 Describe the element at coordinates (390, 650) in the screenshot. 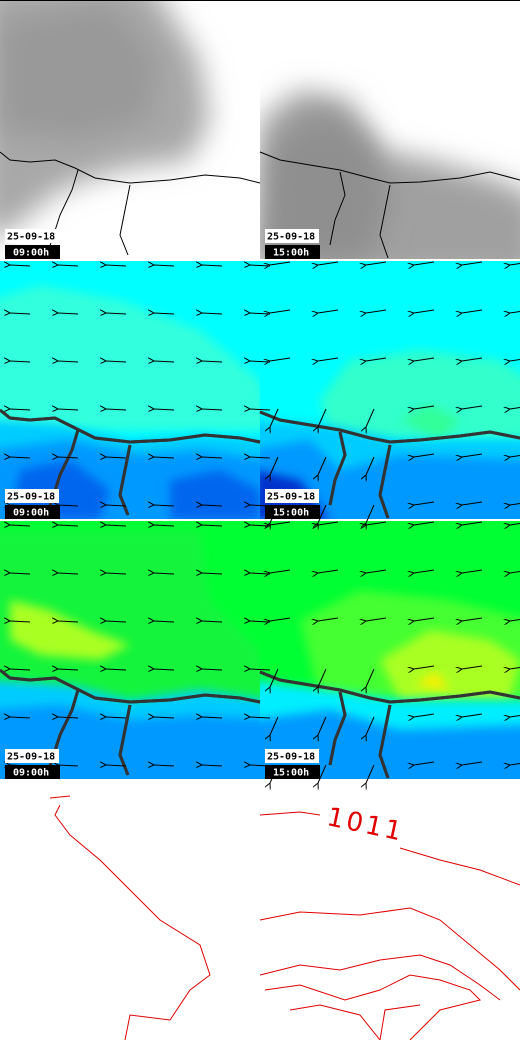

I see `wind-map` at that location.